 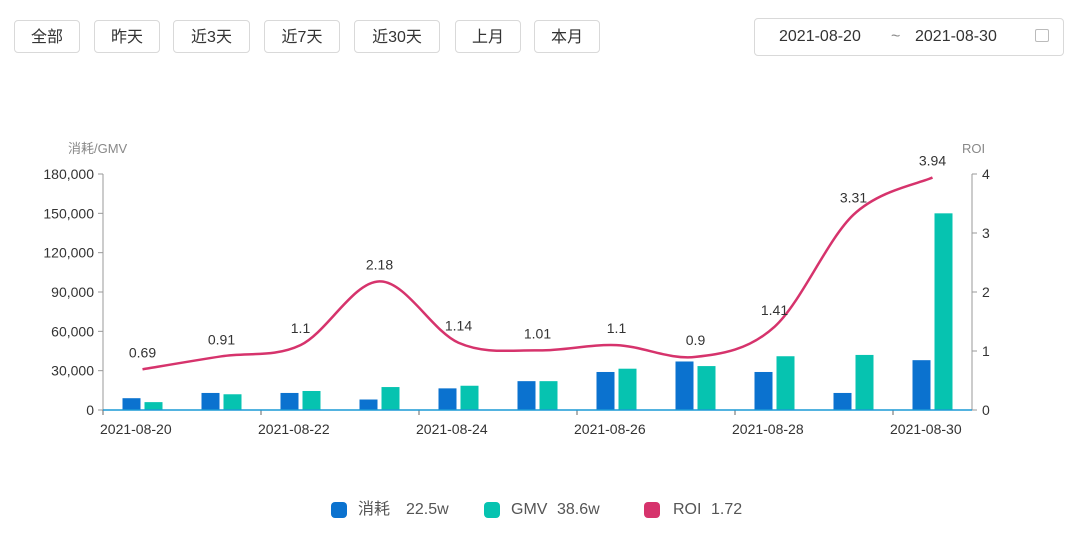 What do you see at coordinates (374, 509) in the screenshot?
I see `legend-spend-label: 消耗` at bounding box center [374, 509].